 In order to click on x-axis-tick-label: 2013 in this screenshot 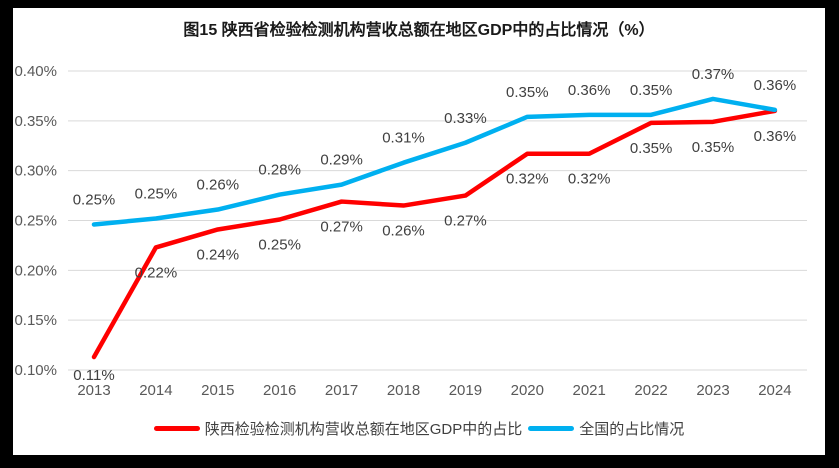, I will do `click(93, 390)`.